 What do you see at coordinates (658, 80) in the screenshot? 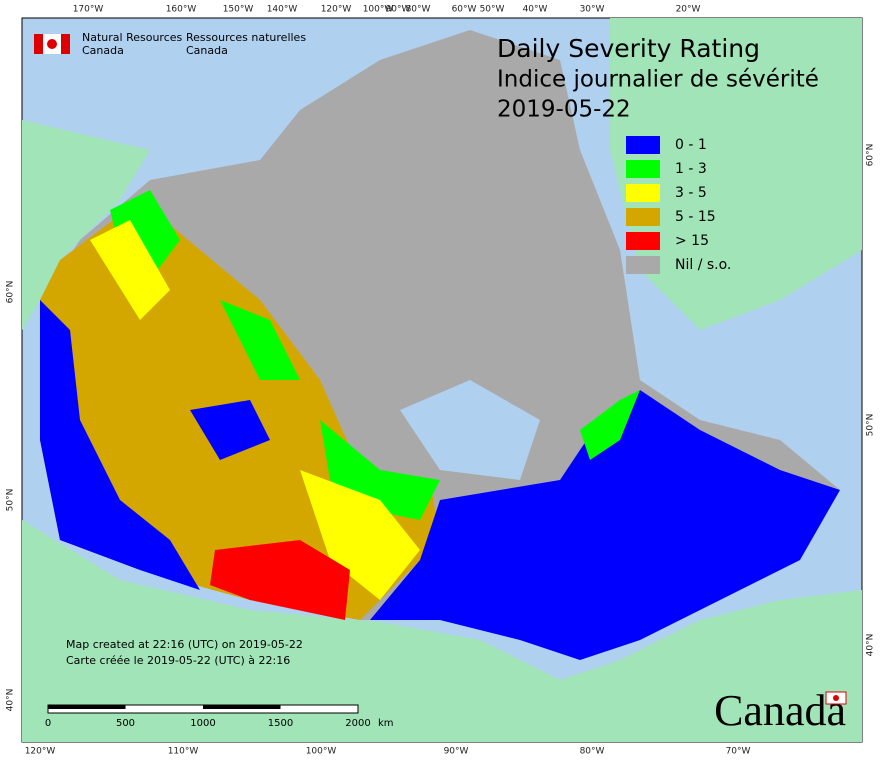
I see `title: Indice journalier de sévérité` at bounding box center [658, 80].